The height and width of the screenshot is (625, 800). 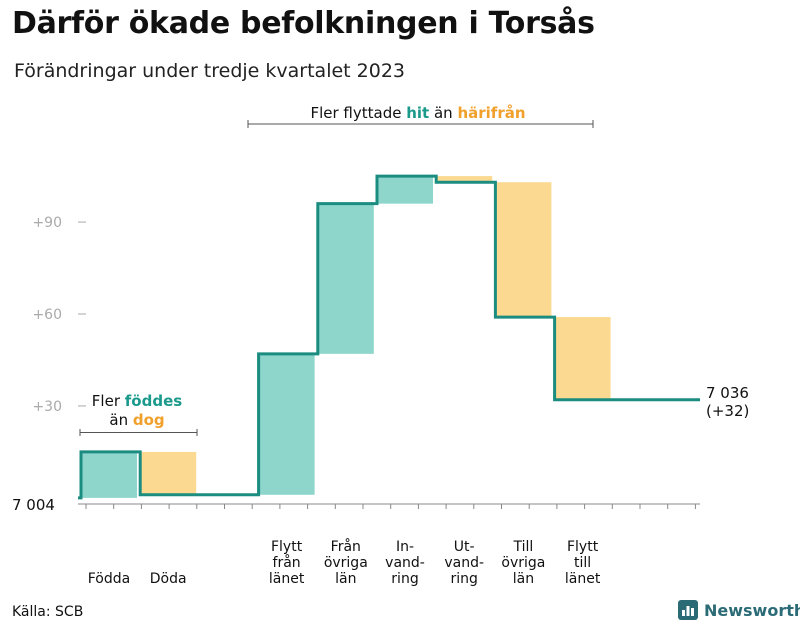 I want to click on births-annotation-line1: Fler föddes, so click(x=137, y=401).